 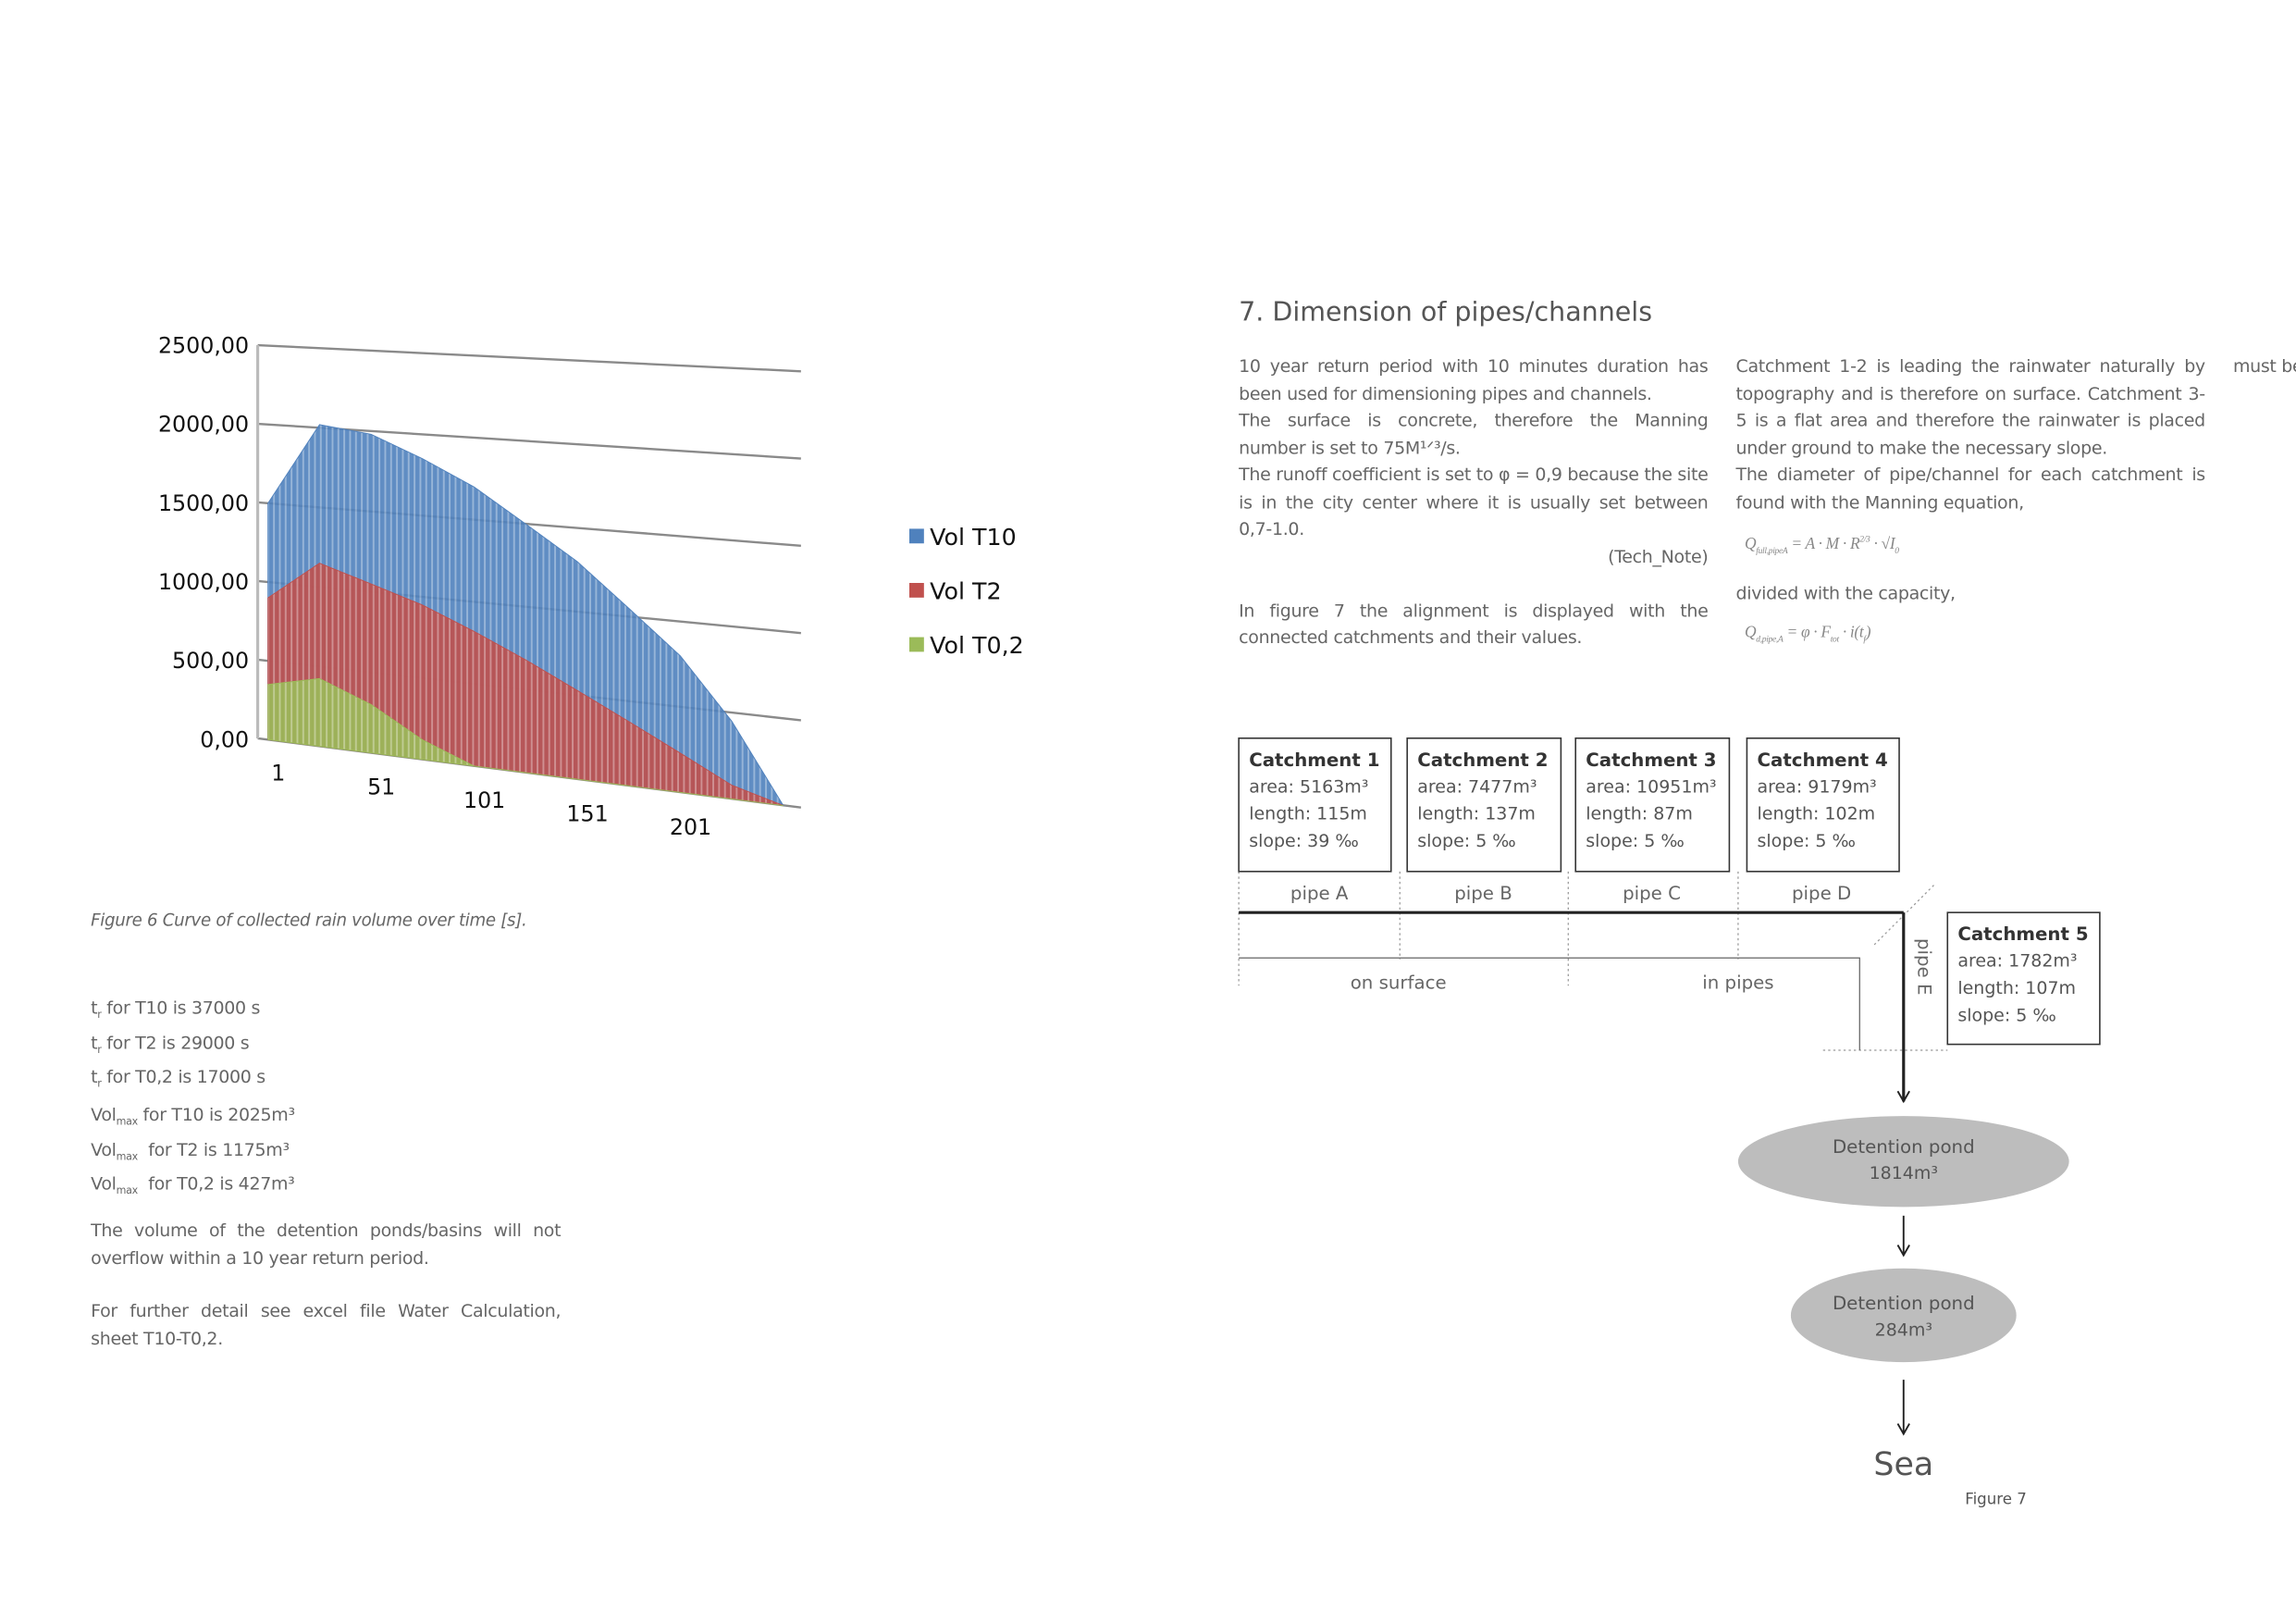 What do you see at coordinates (203, 345) in the screenshot?
I see `y-tick-label: 2500,00` at bounding box center [203, 345].